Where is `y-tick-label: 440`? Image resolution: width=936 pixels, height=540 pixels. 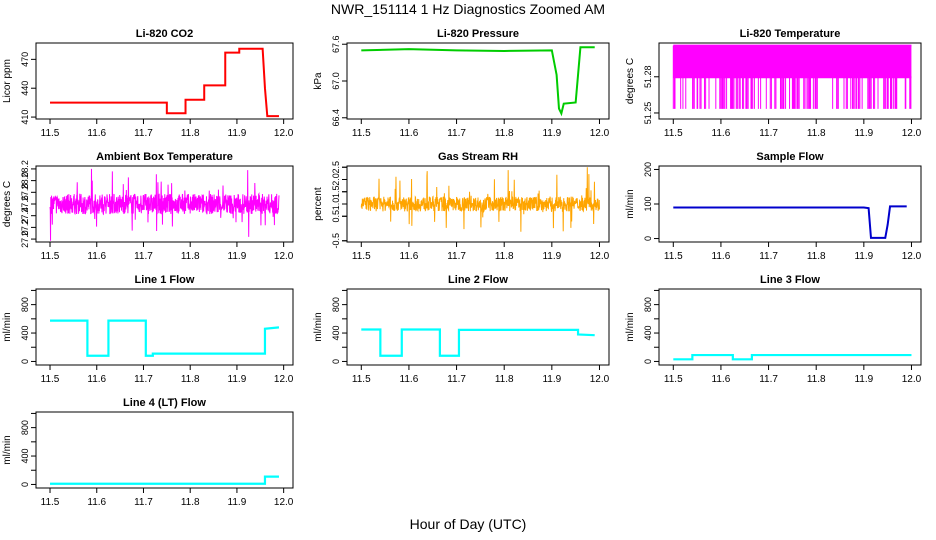 y-tick-label: 440 is located at coordinates (25, 88).